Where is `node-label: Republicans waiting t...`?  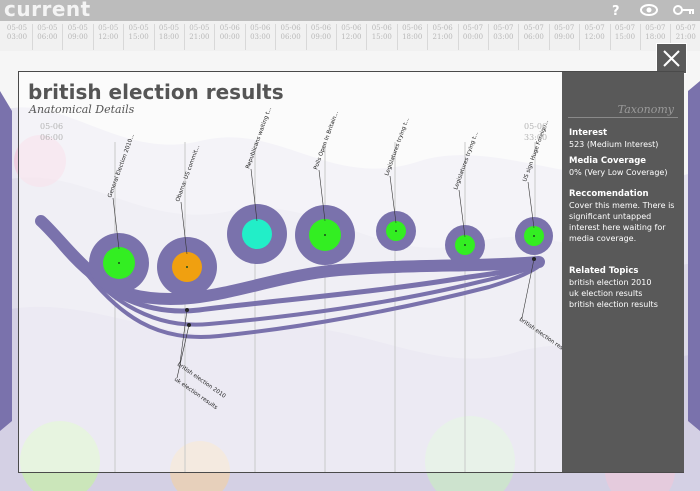 node-label: Republicans waiting t... is located at coordinates (259, 138).